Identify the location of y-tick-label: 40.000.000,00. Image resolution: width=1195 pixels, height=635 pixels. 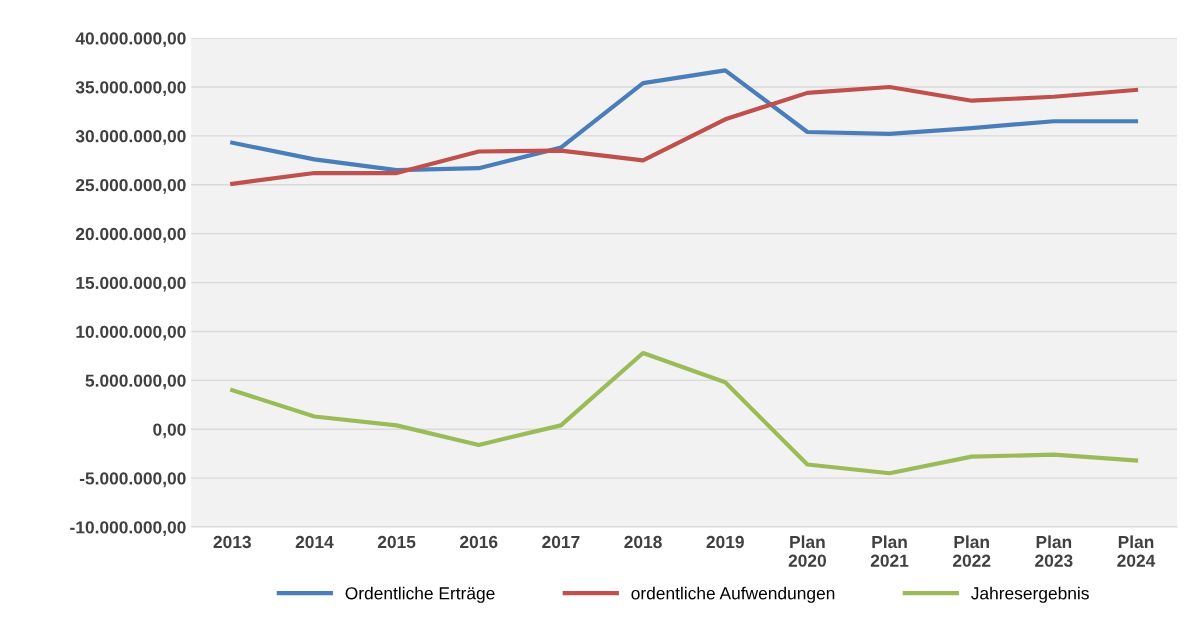
(130, 40).